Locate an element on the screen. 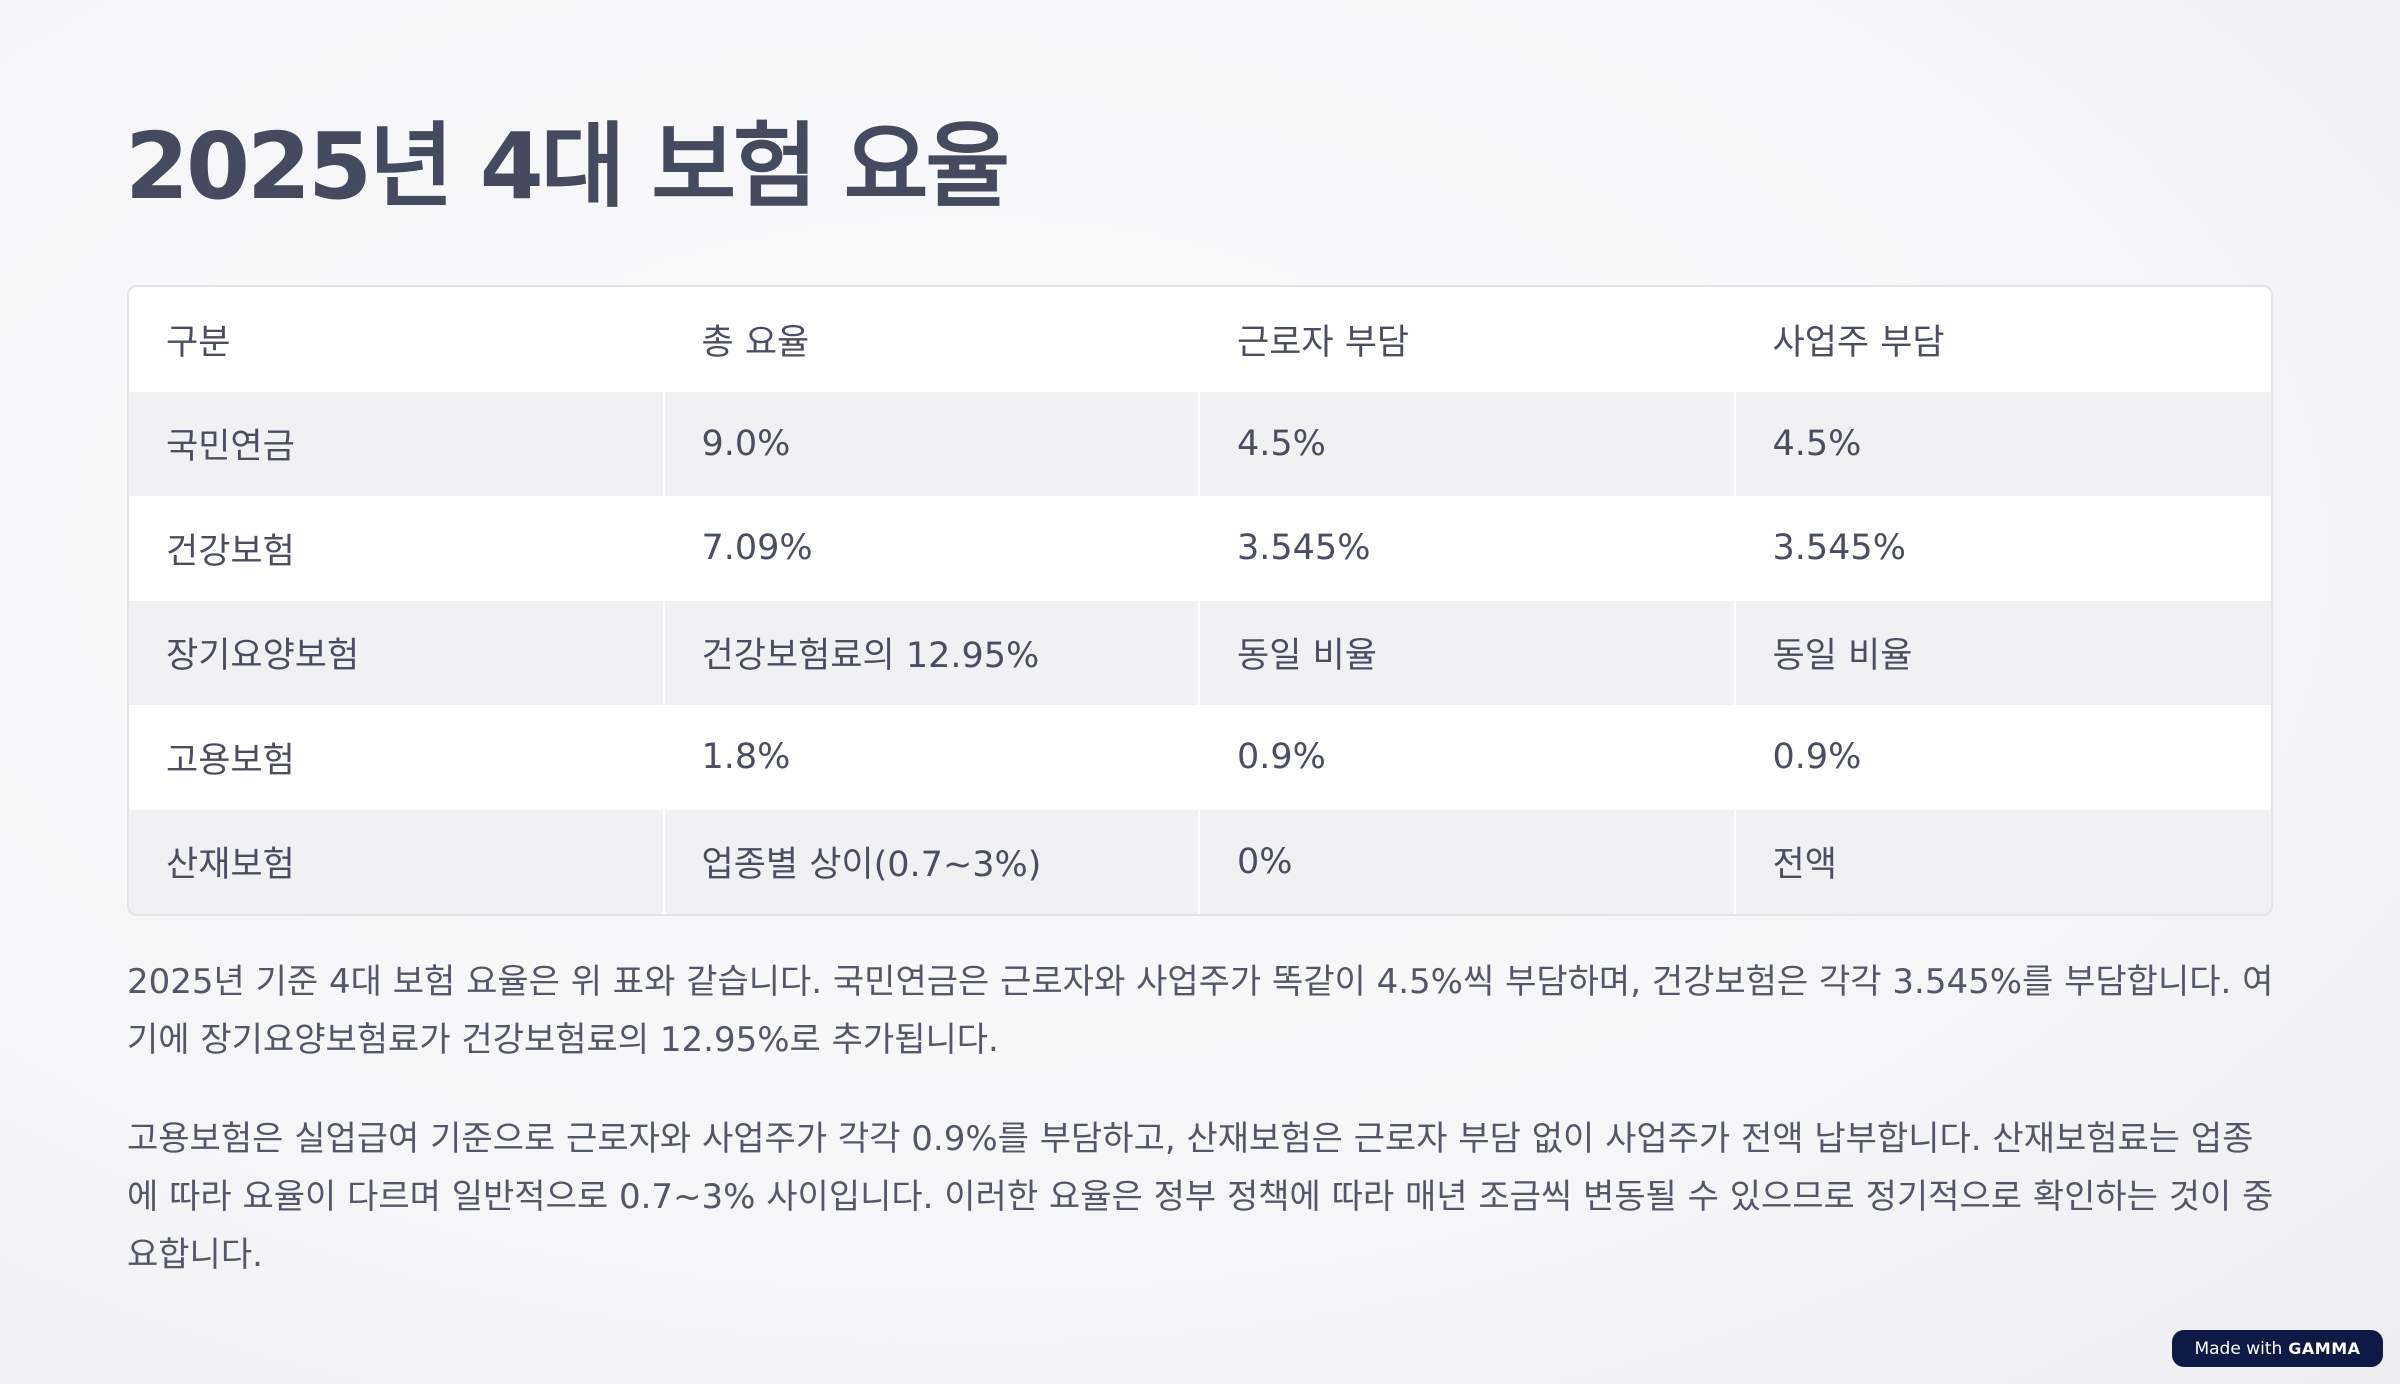  header-cell: 총 요율 is located at coordinates (932, 339).